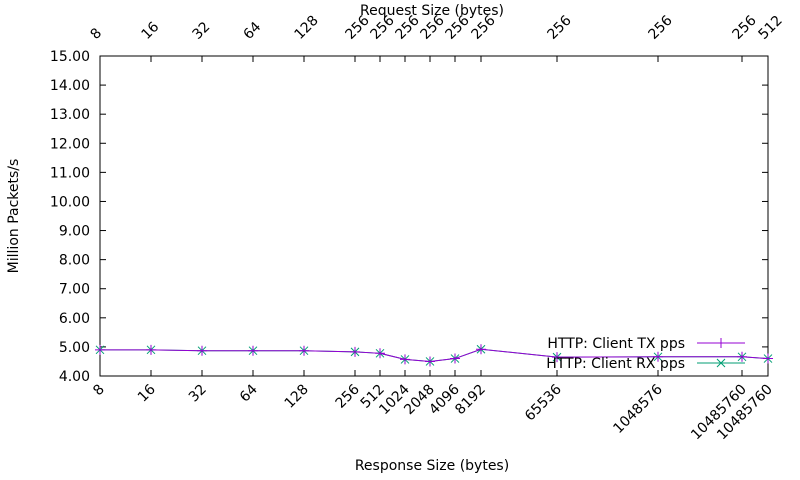  Describe the element at coordinates (432, 466) in the screenshot. I see `x-axis-title: Response Size (bytes)` at that location.